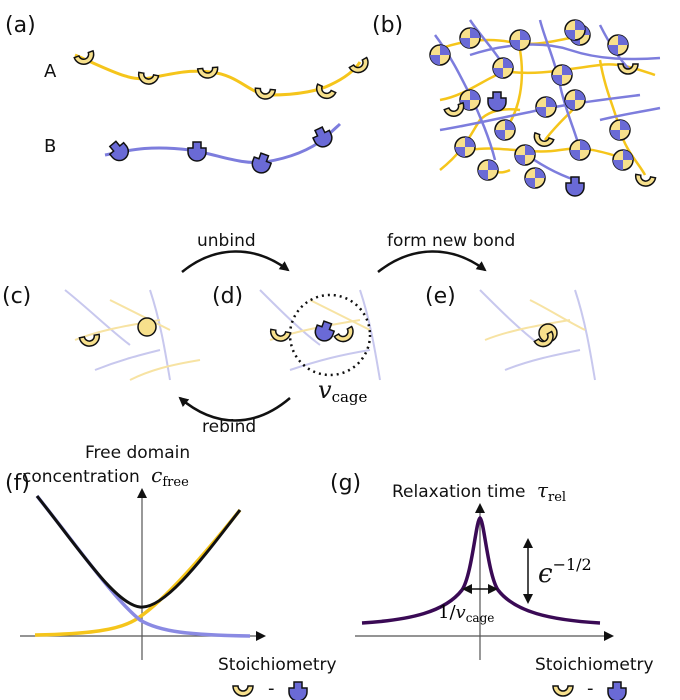 Image resolution: width=680 pixels, height=700 pixels. What do you see at coordinates (227, 296) in the screenshot?
I see `panel-d-label: (d)` at bounding box center [227, 296].